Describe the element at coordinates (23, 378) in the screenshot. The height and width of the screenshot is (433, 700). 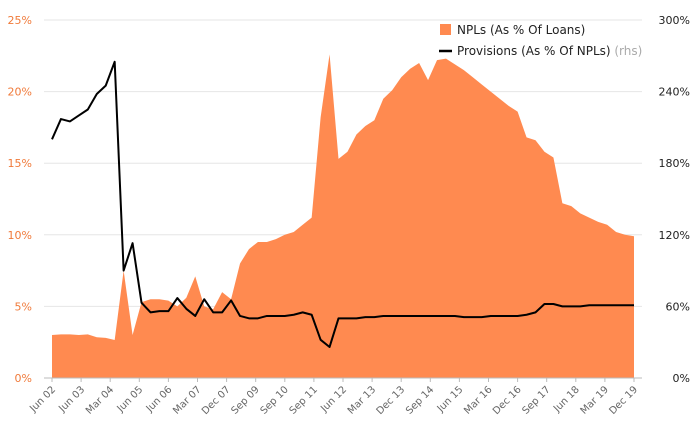
I see `left-axis-tick-label: 0%` at that location.